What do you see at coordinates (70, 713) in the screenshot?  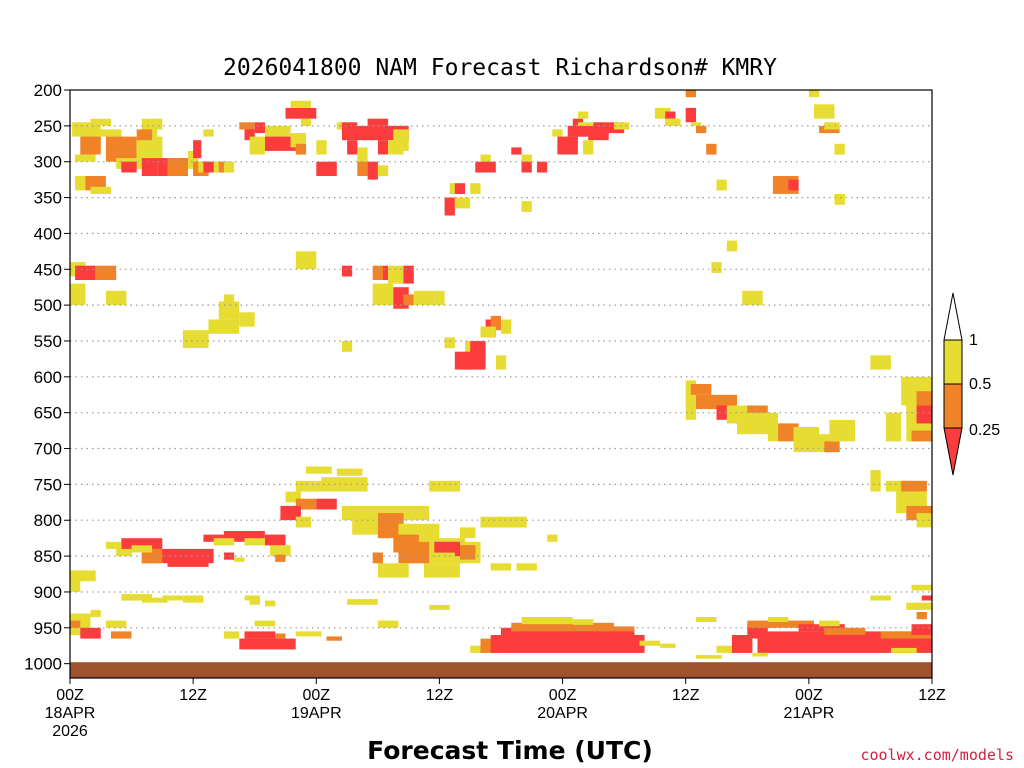 I see `x-tick-label-0-1: 18APR` at bounding box center [70, 713].